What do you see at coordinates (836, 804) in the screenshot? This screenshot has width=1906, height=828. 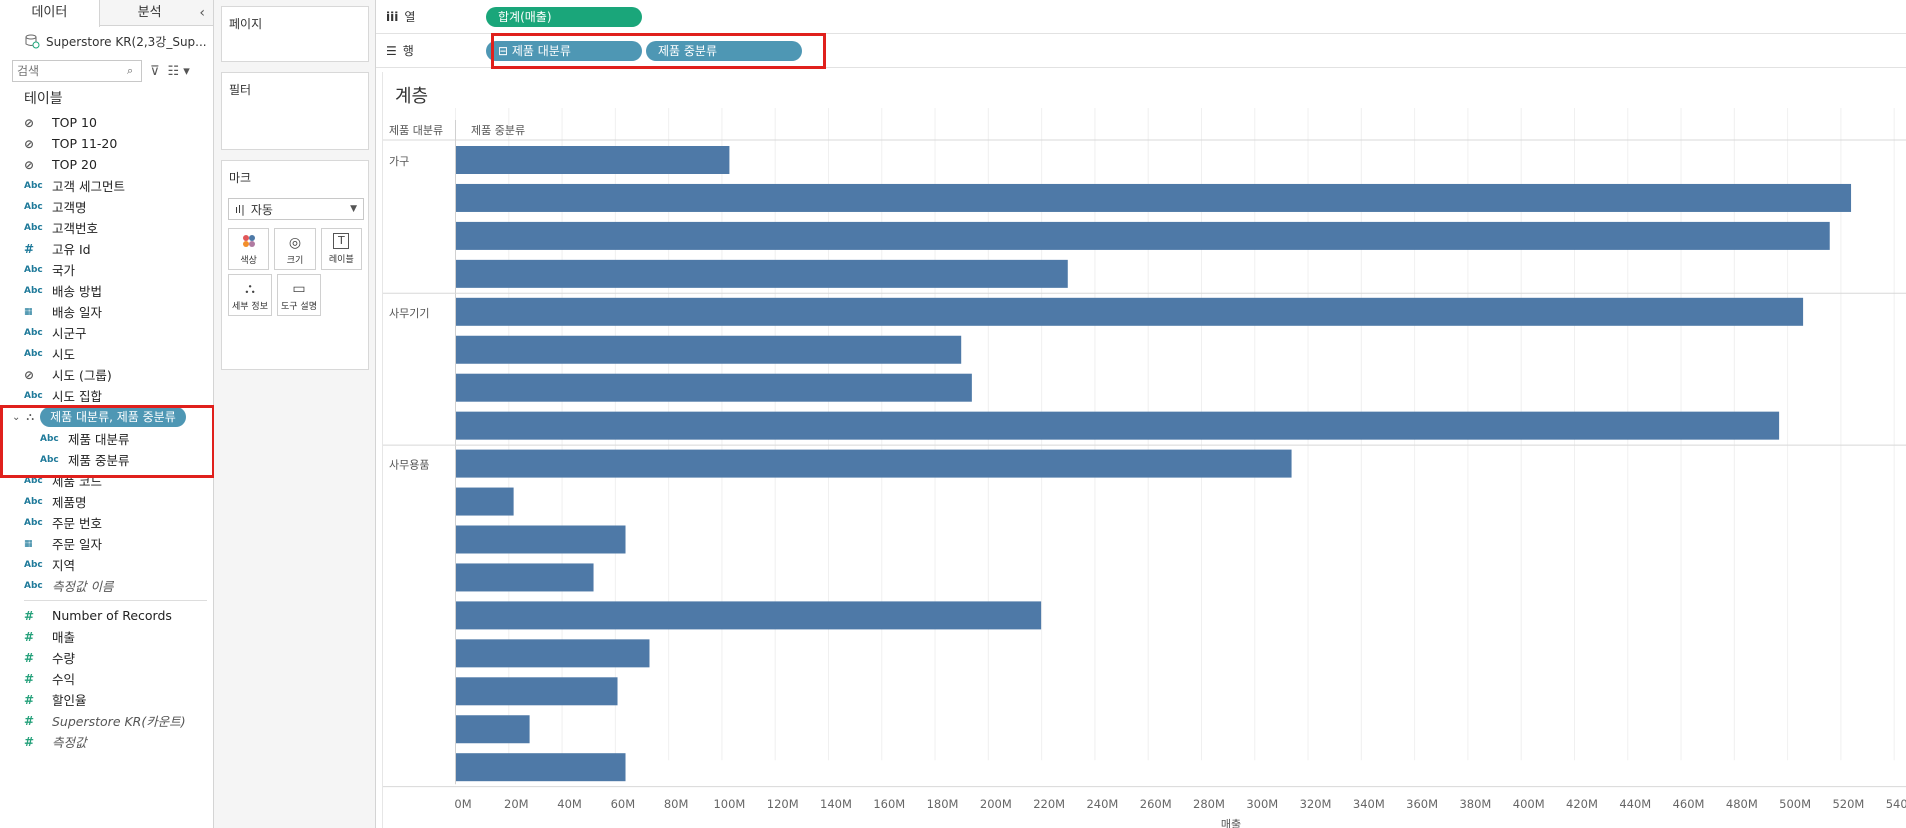 I see `x-tick-label: 140M` at bounding box center [836, 804].